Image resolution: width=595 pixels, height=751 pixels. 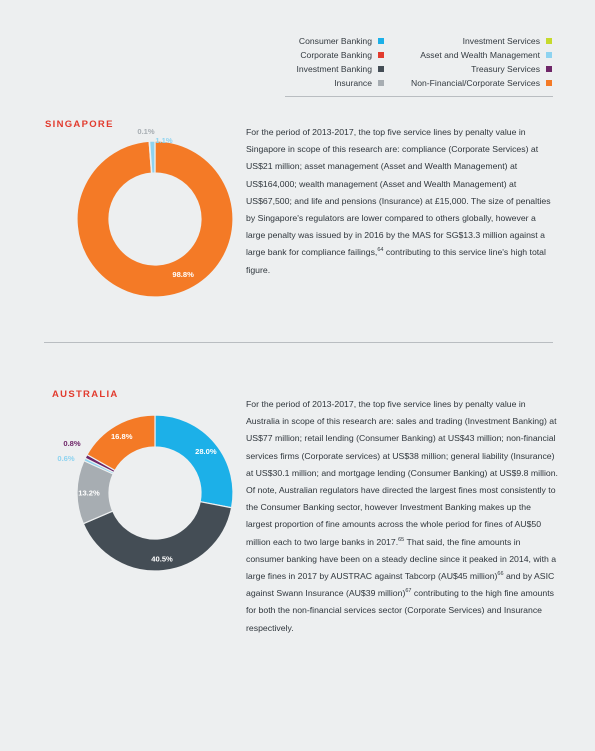 I want to click on donut-label-investment-banking: 40.5%, so click(x=162, y=559).